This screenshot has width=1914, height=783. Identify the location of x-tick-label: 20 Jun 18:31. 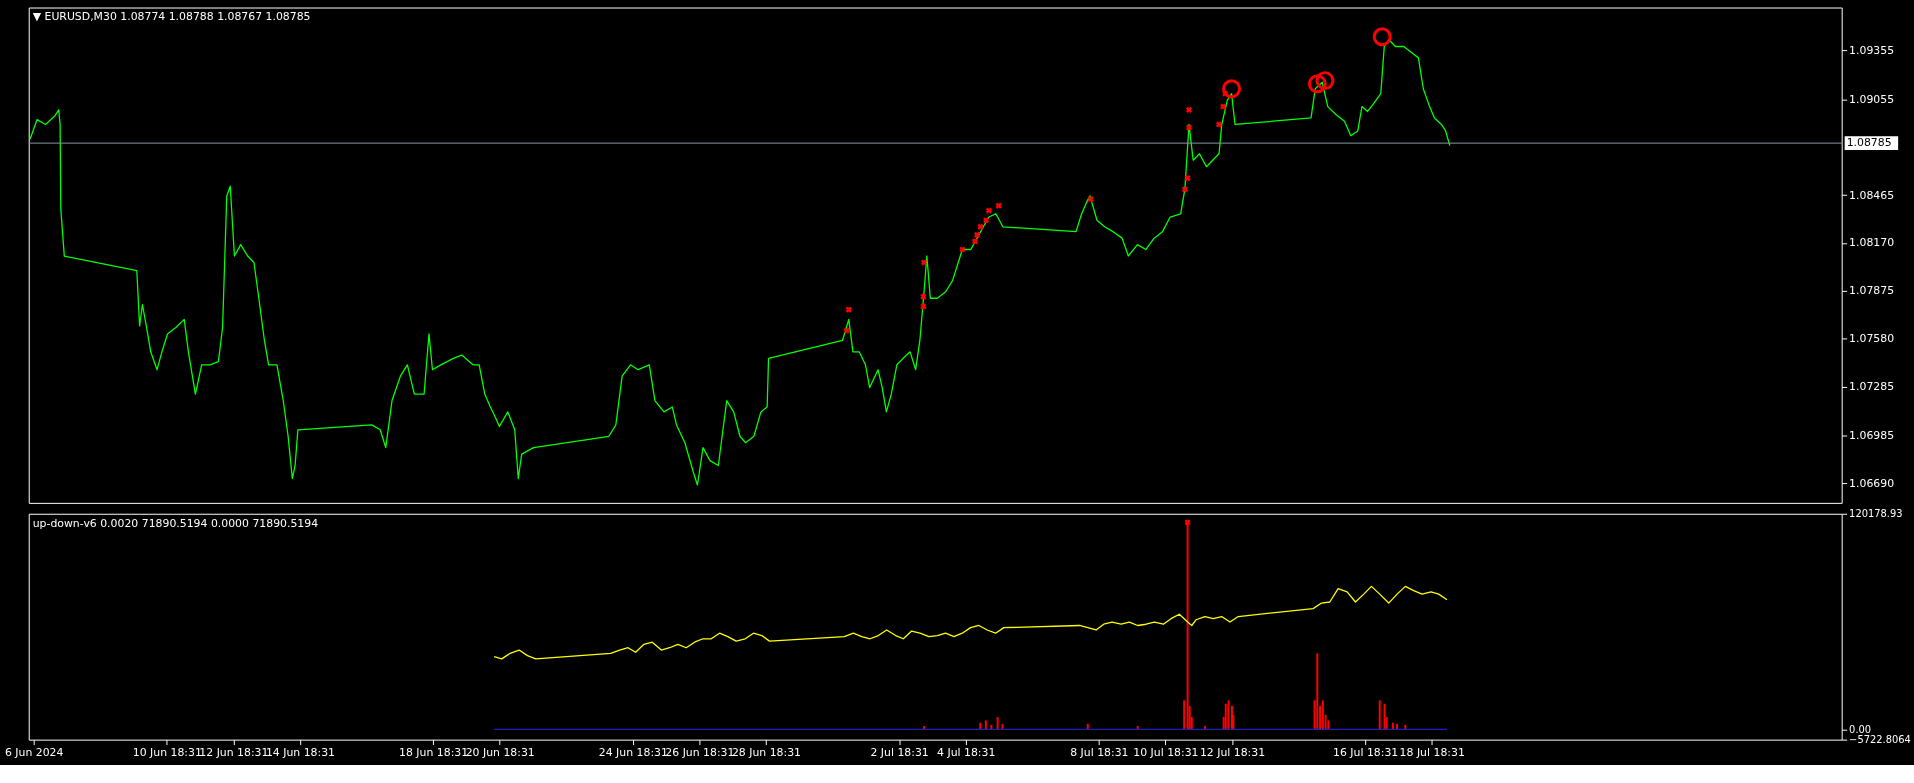
(500, 752).